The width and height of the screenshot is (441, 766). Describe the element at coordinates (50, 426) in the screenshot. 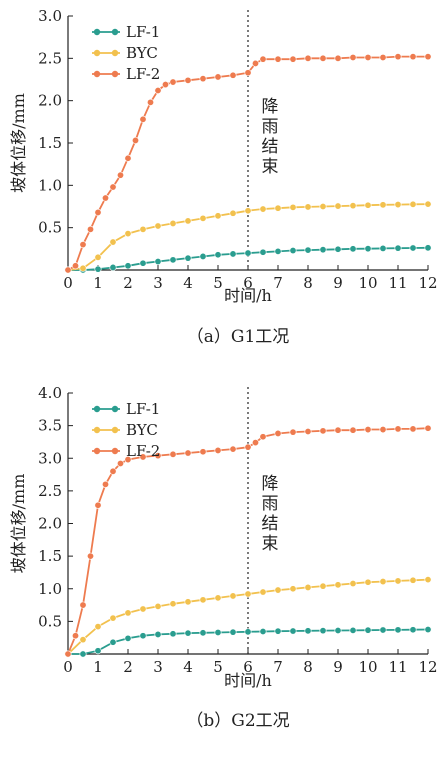

I see `y-tick-label: 3.5` at that location.